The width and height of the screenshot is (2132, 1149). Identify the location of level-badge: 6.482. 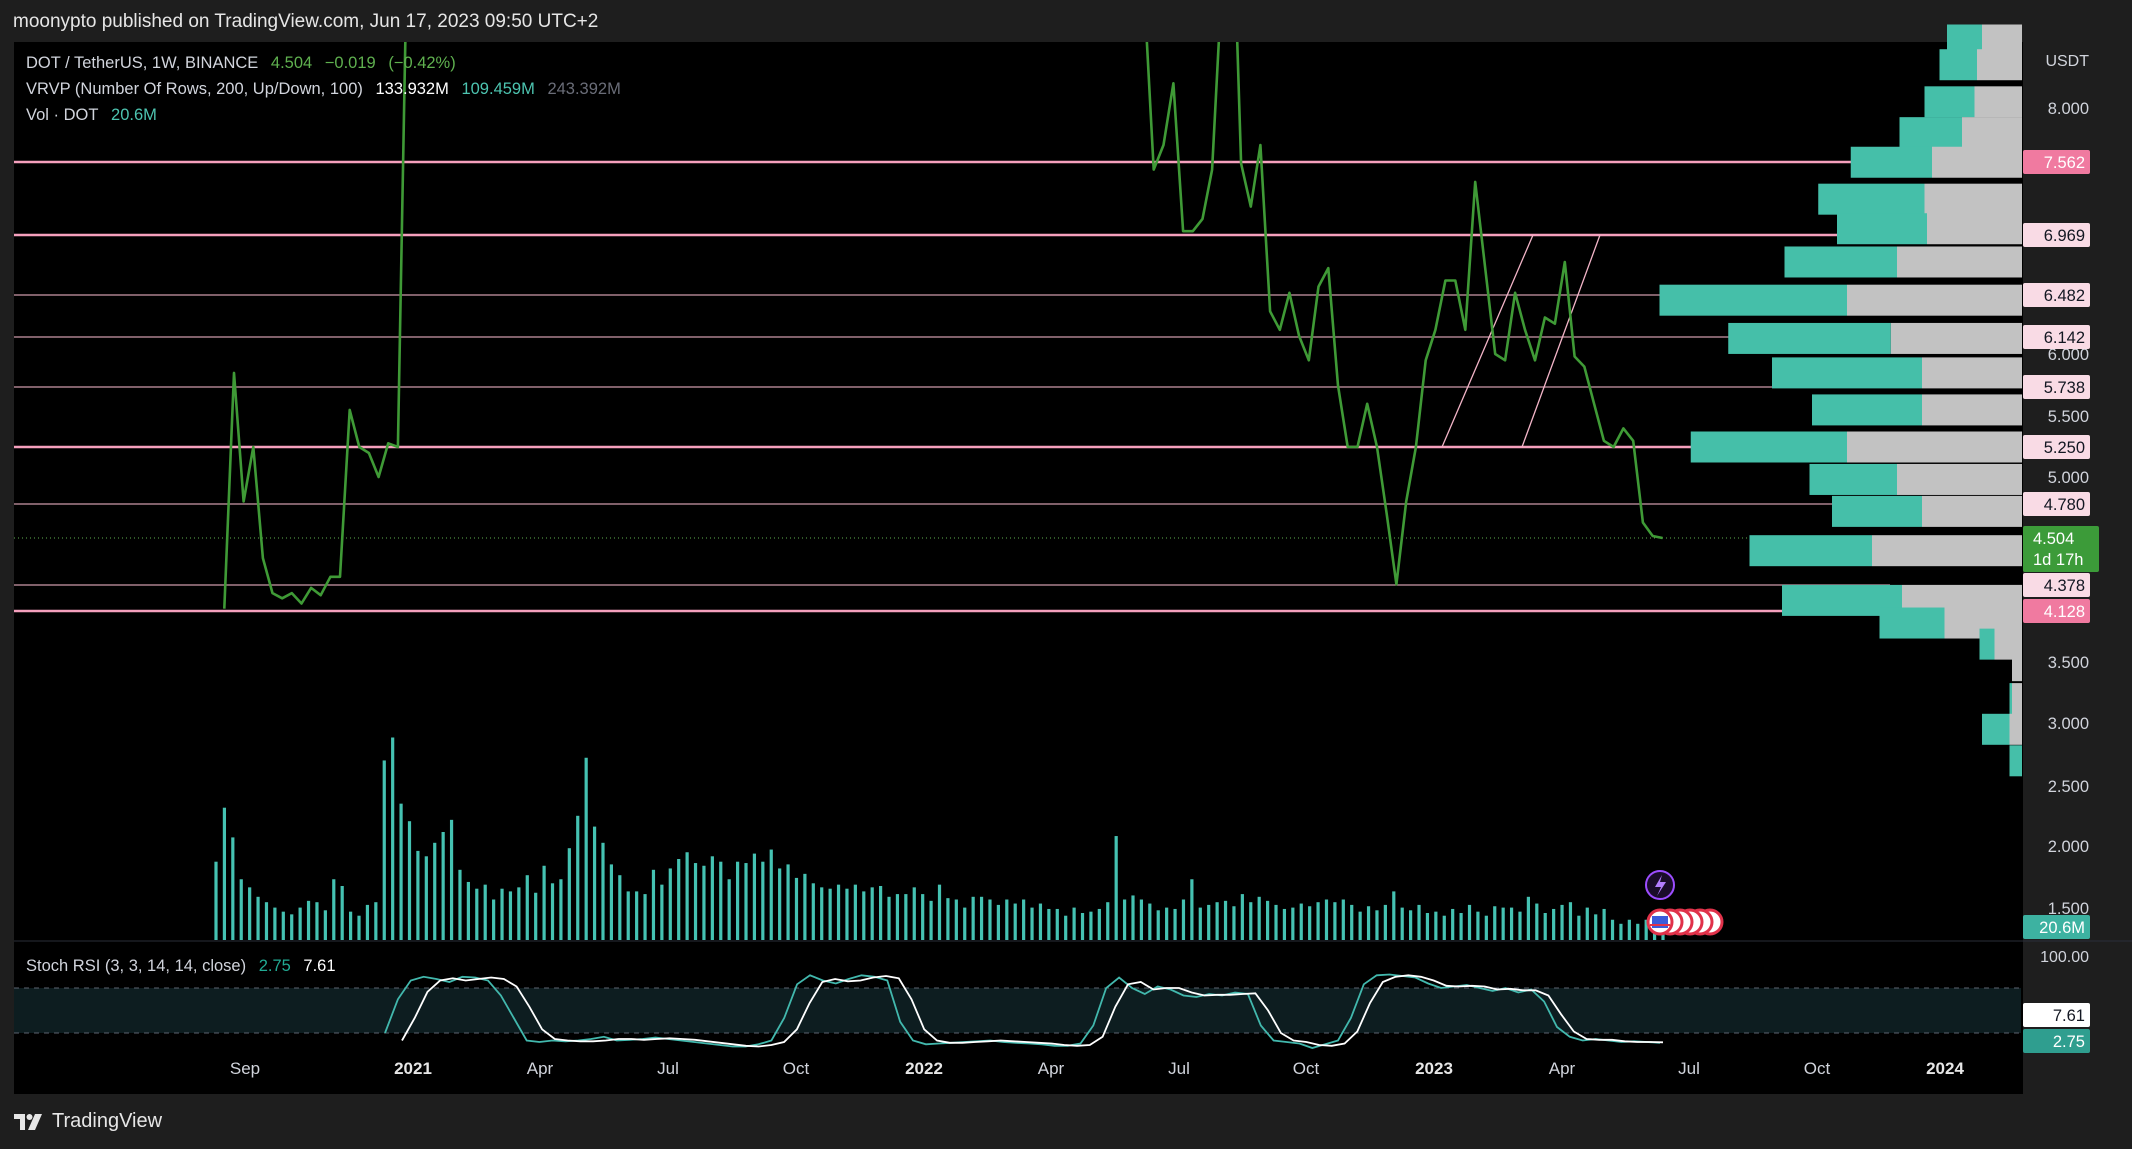
(2056, 295).